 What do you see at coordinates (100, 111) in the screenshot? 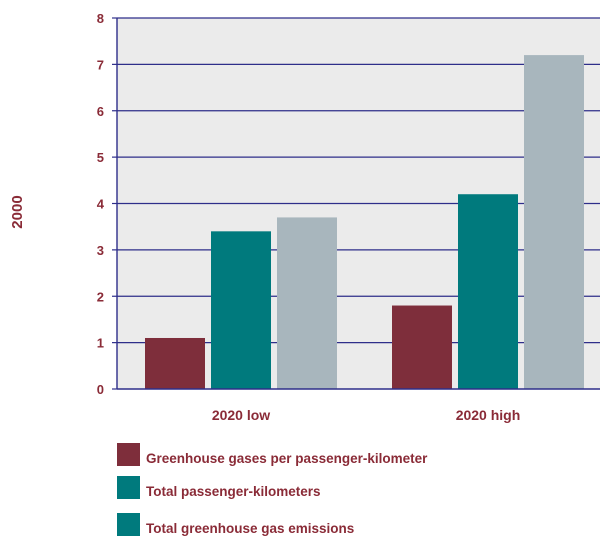
I see `y-tick-label: 6` at bounding box center [100, 111].